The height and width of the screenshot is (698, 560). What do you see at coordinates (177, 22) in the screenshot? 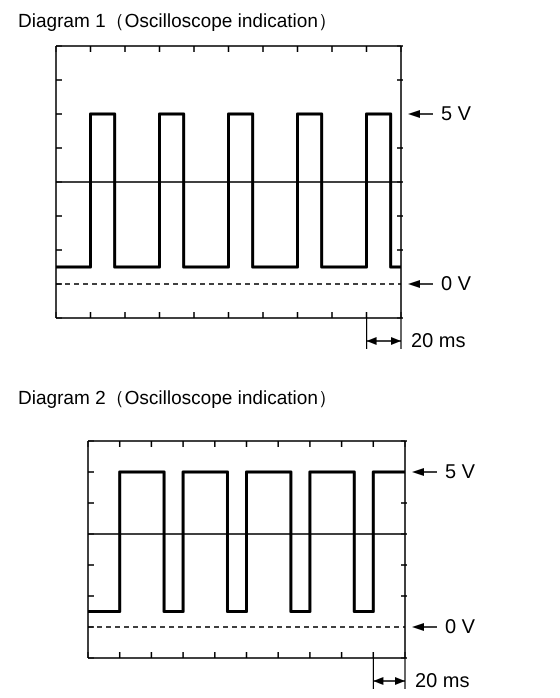
I see `chart-title: Diagram 1（Oscilloscope indication）` at bounding box center [177, 22].